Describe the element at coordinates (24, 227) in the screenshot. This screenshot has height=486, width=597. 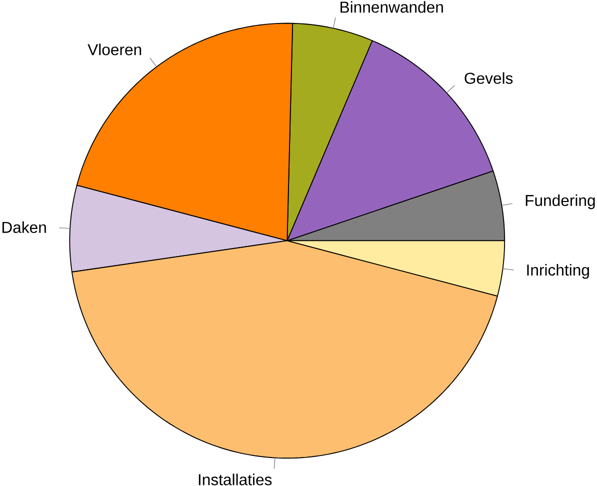
I see `slice-label: Daken` at that location.